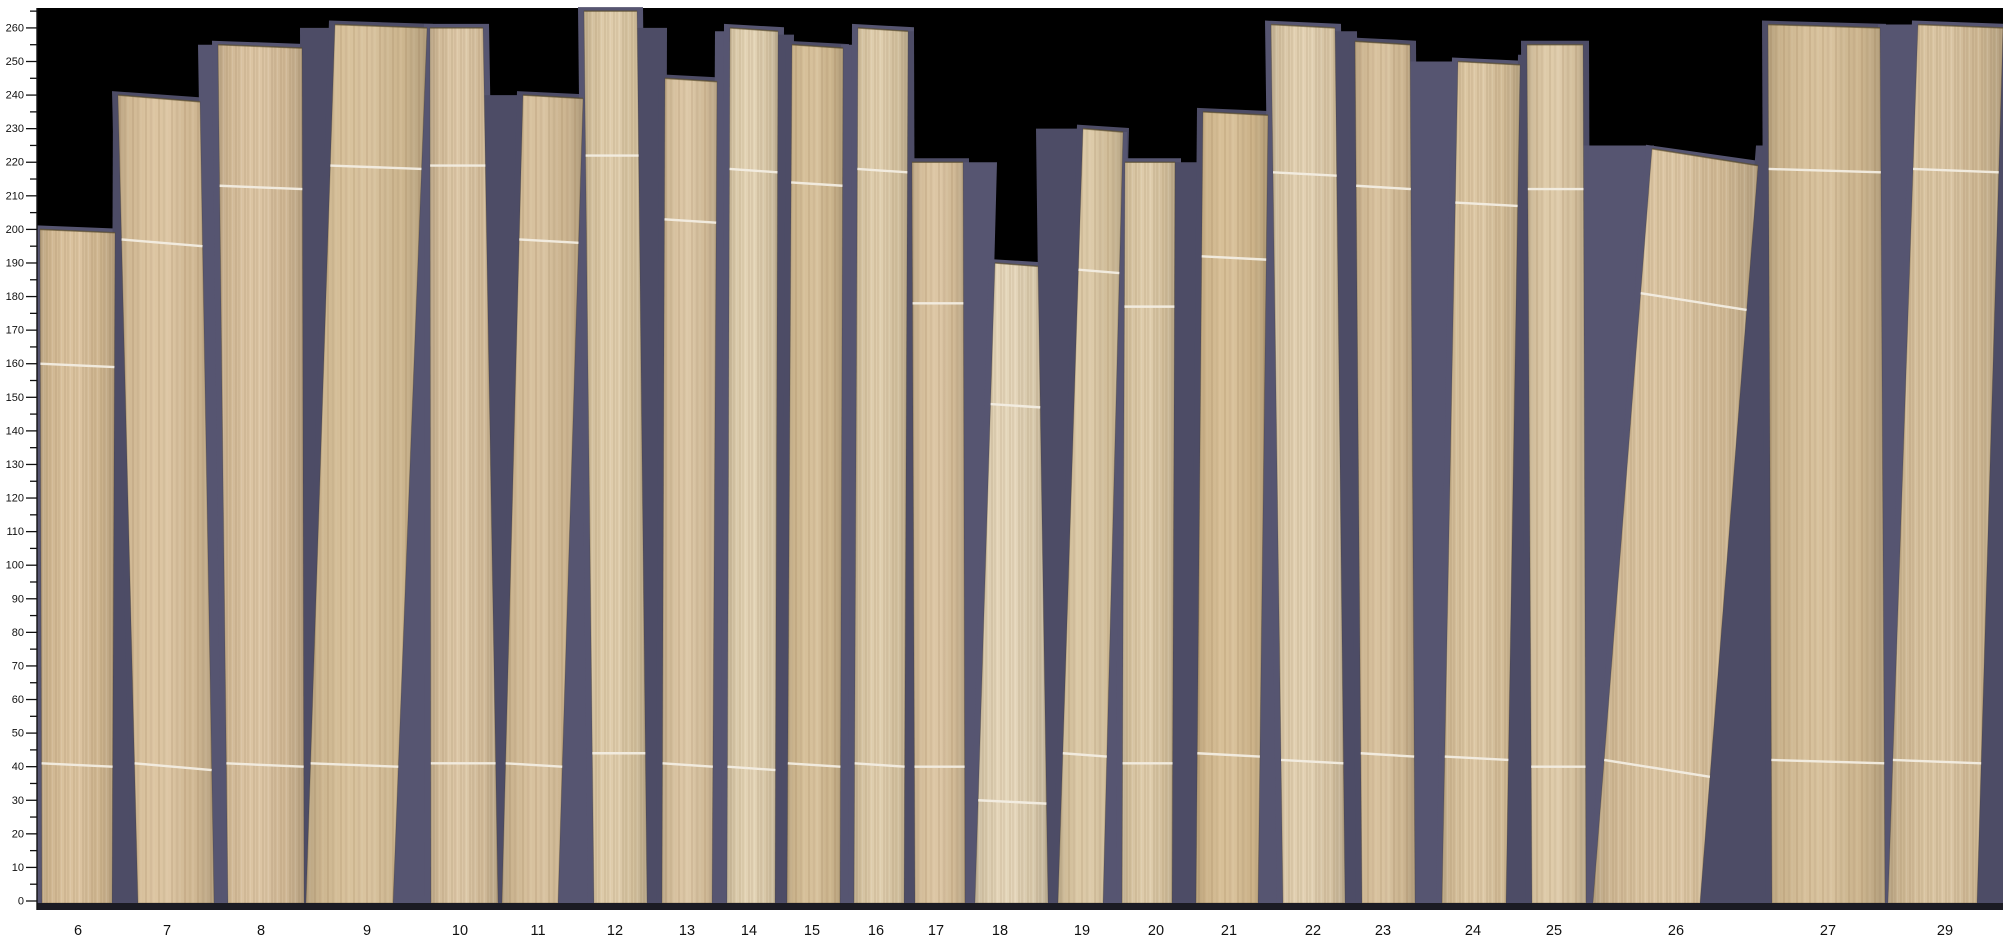  I want to click on x-axis-label: 26, so click(1676, 931).